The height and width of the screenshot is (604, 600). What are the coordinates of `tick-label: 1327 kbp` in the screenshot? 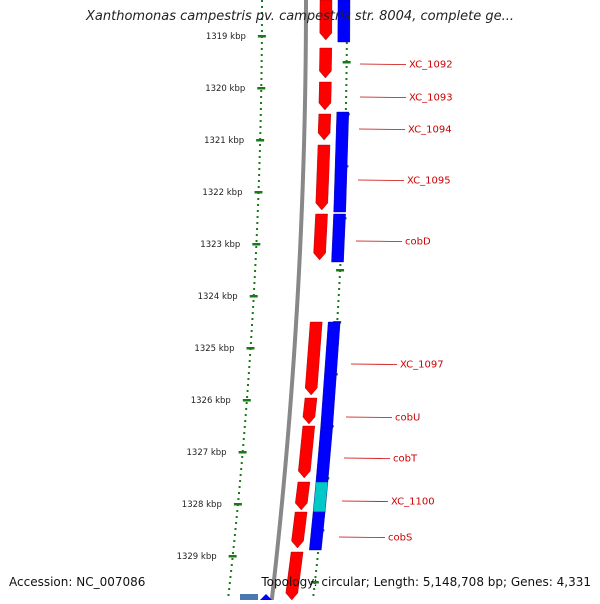 It's located at (207, 453).